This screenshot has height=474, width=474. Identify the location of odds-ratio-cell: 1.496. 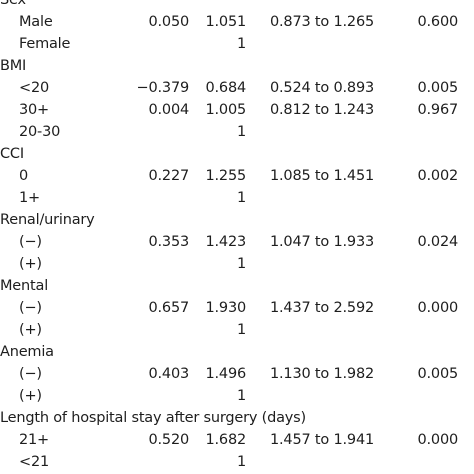
(225, 374).